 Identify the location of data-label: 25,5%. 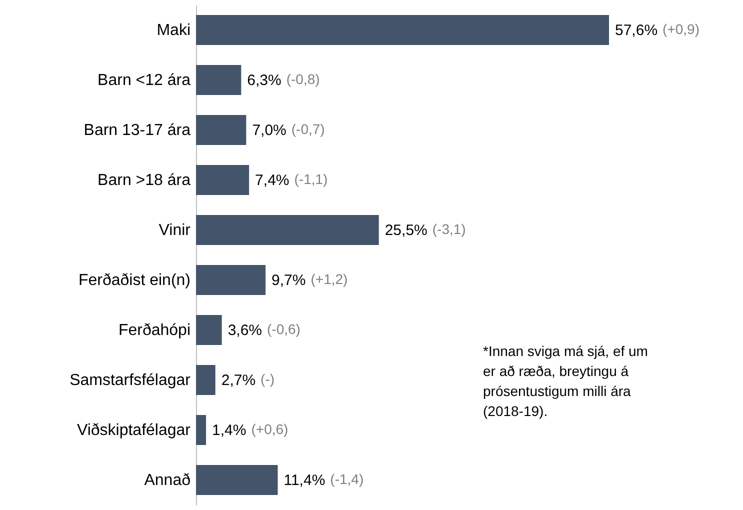
(406, 230).